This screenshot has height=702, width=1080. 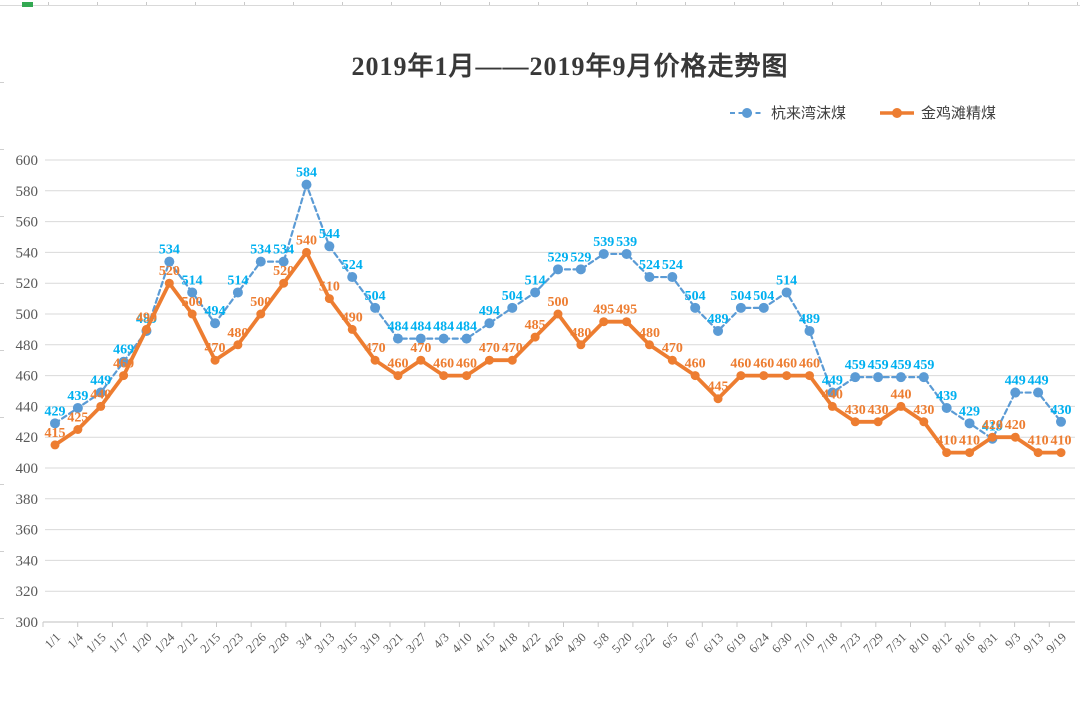 I want to click on x-axis-tick-label: 7/31, so click(x=896, y=643).